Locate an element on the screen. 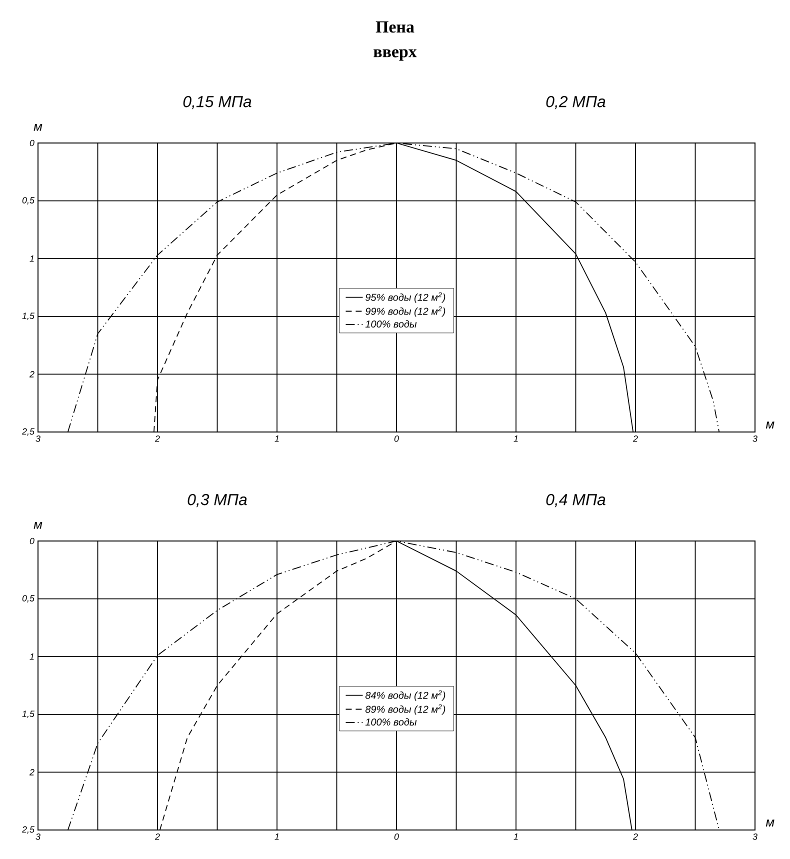 Image resolution: width=790 pixels, height=859 pixels. text: 0,3 МПа is located at coordinates (217, 501).